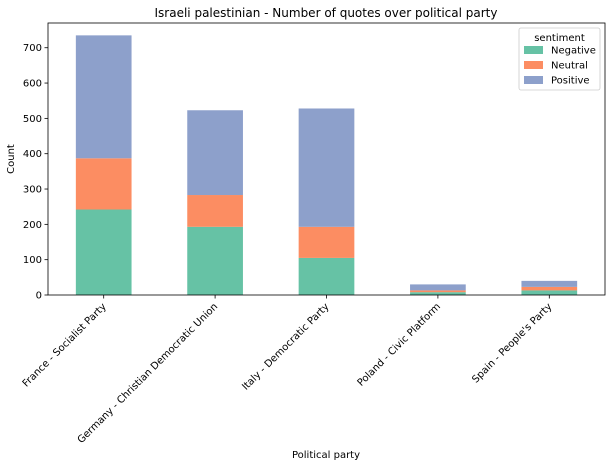  What do you see at coordinates (32, 260) in the screenshot?
I see `y-tick-label: 100` at bounding box center [32, 260].